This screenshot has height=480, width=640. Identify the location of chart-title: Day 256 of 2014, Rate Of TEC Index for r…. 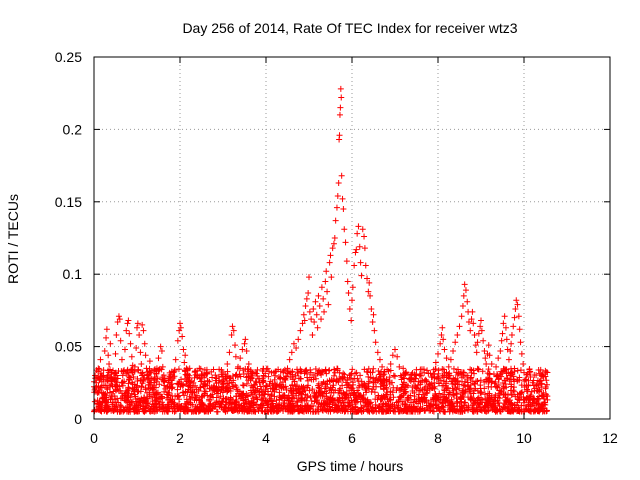
(349, 28).